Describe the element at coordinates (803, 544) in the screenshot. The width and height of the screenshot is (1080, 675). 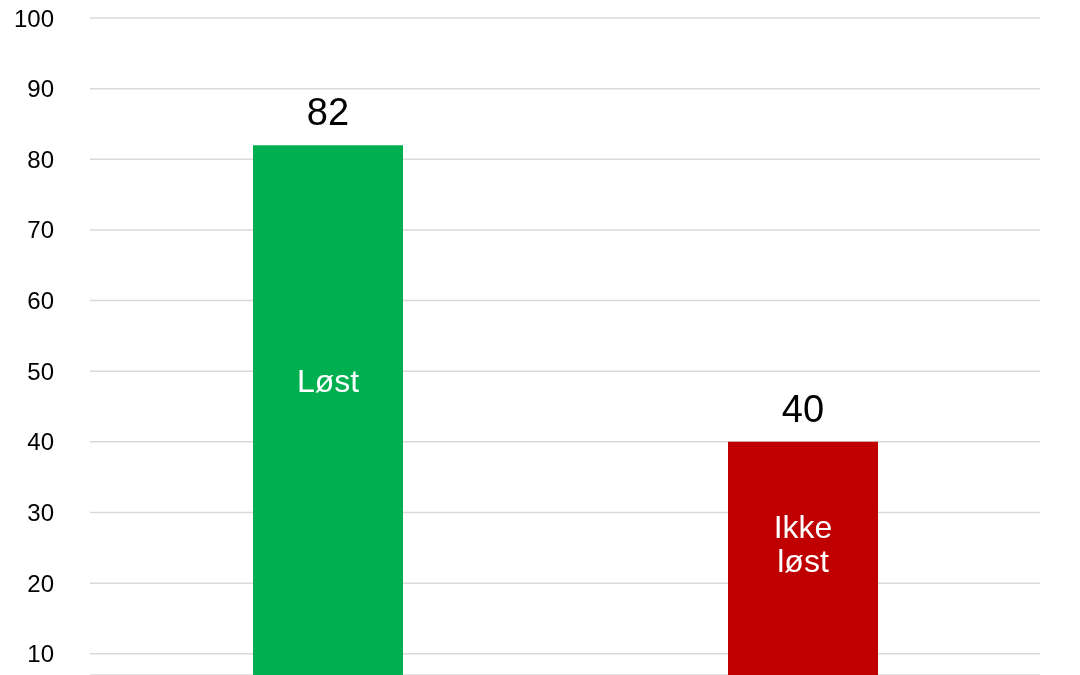
I see `x-tick-label: Ikke løst` at that location.